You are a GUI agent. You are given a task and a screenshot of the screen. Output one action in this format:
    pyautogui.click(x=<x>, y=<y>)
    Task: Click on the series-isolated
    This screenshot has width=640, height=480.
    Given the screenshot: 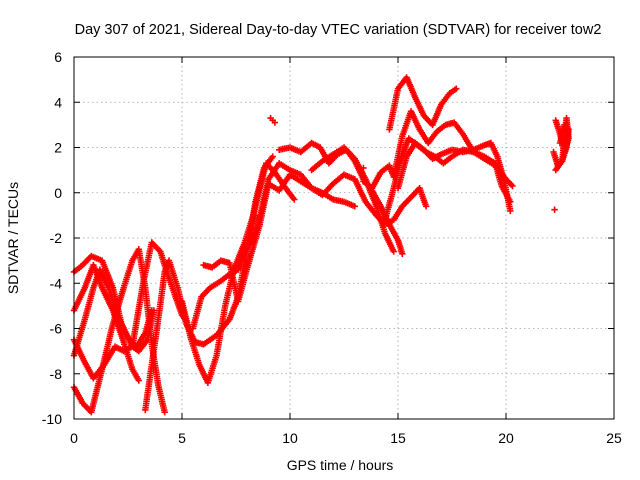 What is the action you would take?
    pyautogui.click(x=412, y=163)
    